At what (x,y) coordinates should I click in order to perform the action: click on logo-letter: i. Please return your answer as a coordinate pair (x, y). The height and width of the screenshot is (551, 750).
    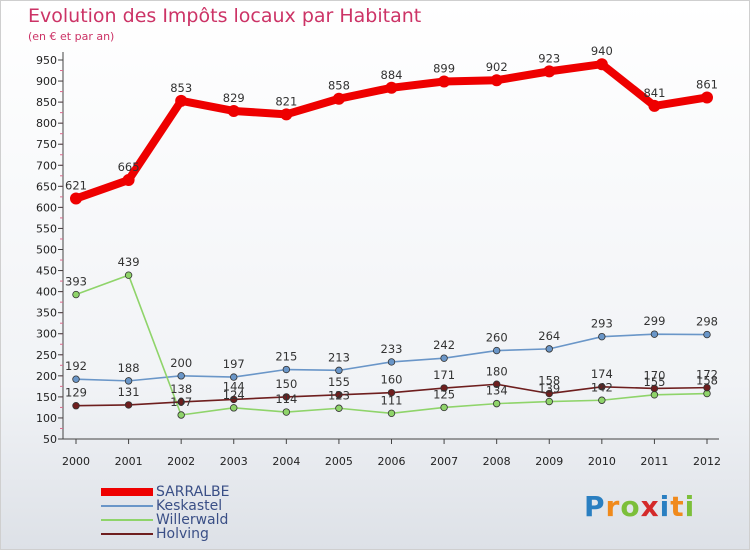
    Looking at the image, I should click on (690, 506).